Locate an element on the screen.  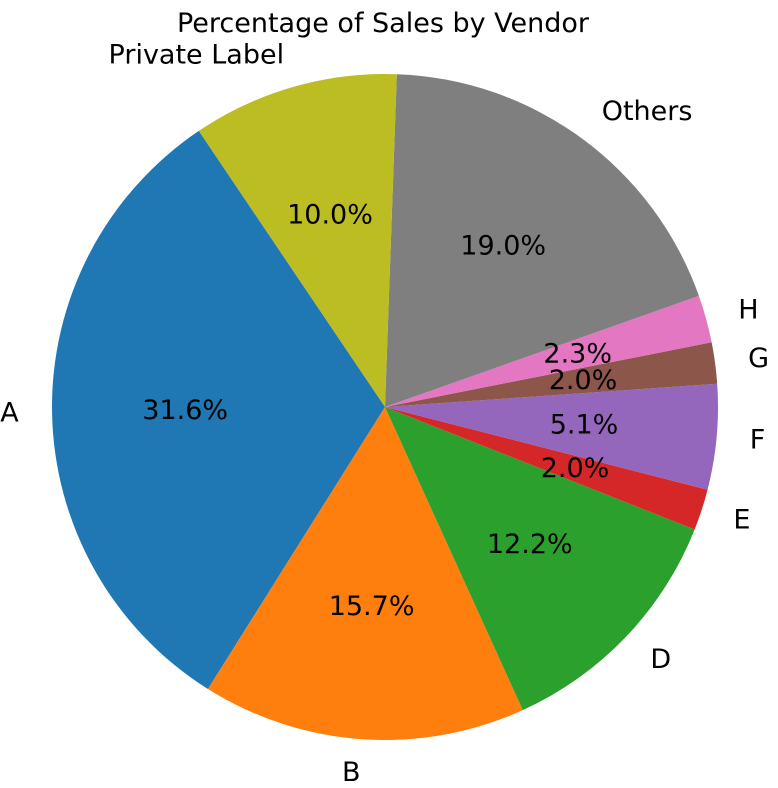
slice-label-a: A is located at coordinates (9, 413).